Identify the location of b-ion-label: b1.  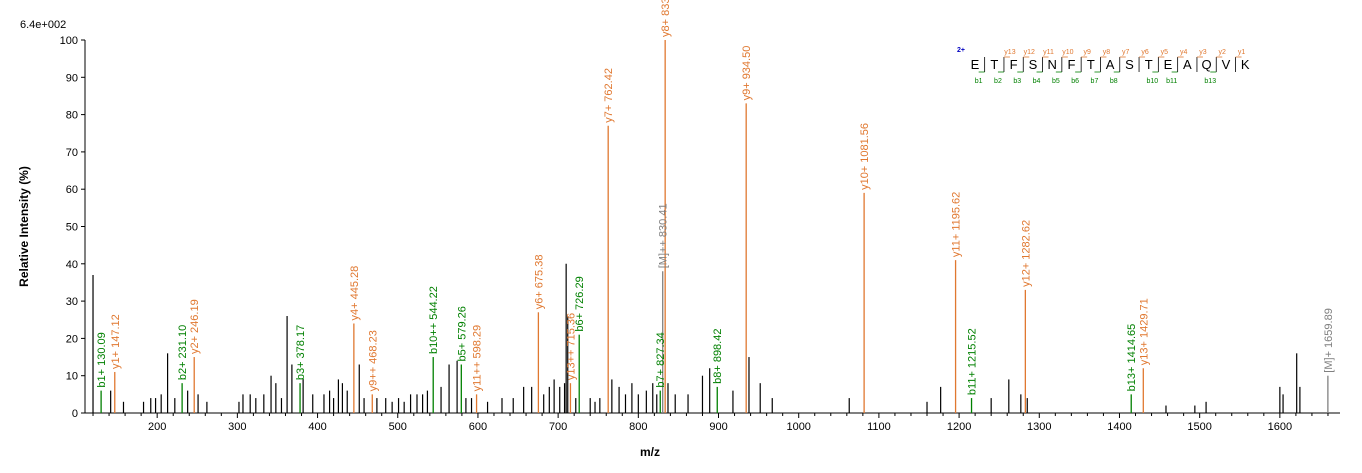
(979, 81).